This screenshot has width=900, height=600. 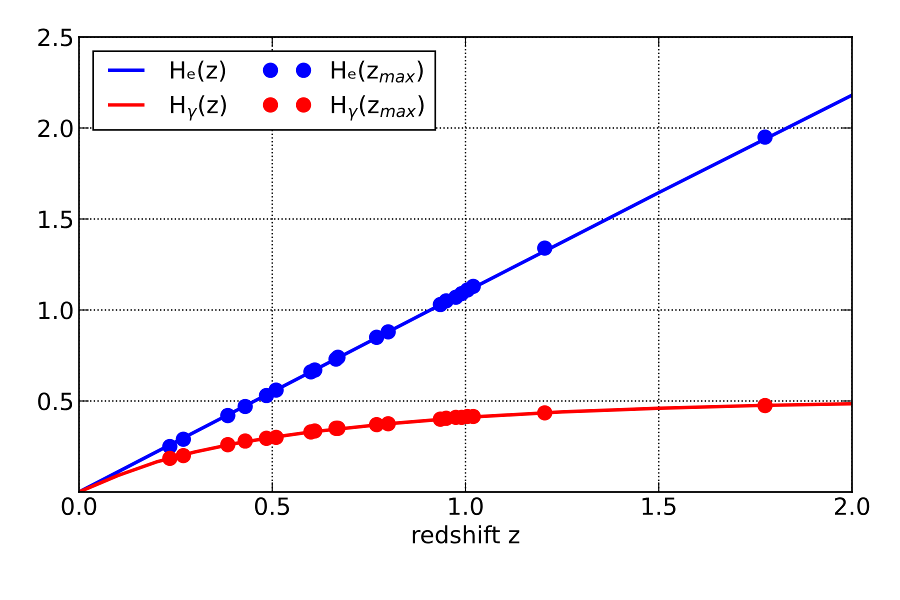 I want to click on x-tick-label: 0.0, so click(x=79, y=506).